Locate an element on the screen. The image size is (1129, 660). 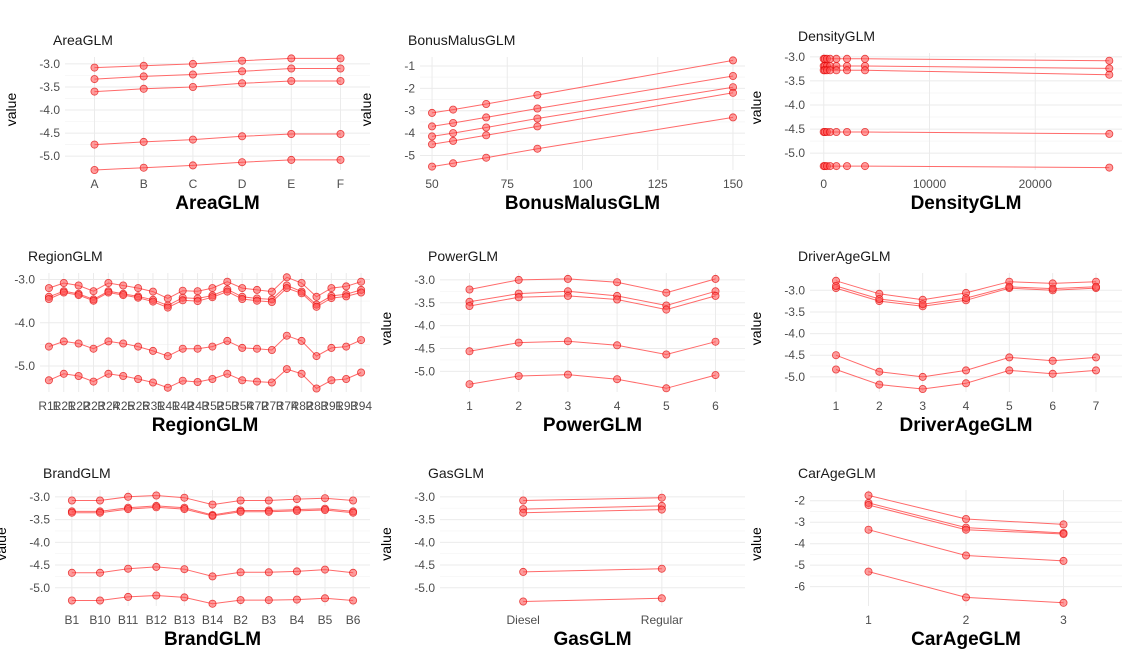
panel-title: GasGLM is located at coordinates (456, 473).